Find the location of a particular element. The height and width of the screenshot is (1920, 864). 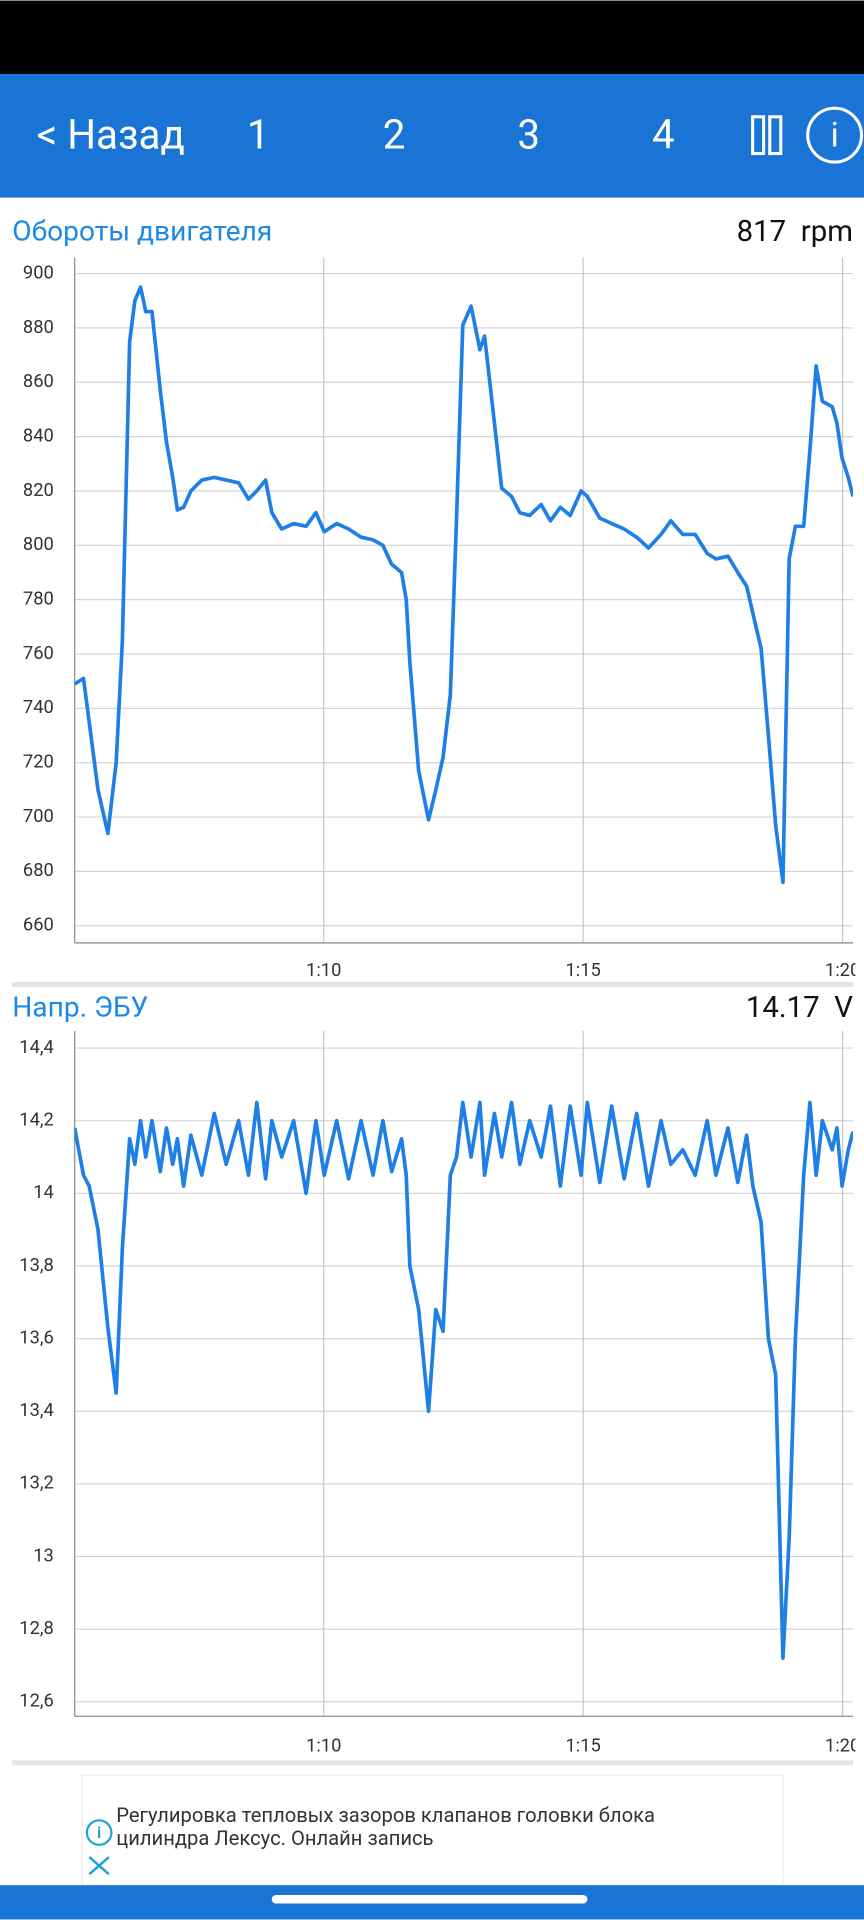

edge-mask is located at coordinates (859, 1359).